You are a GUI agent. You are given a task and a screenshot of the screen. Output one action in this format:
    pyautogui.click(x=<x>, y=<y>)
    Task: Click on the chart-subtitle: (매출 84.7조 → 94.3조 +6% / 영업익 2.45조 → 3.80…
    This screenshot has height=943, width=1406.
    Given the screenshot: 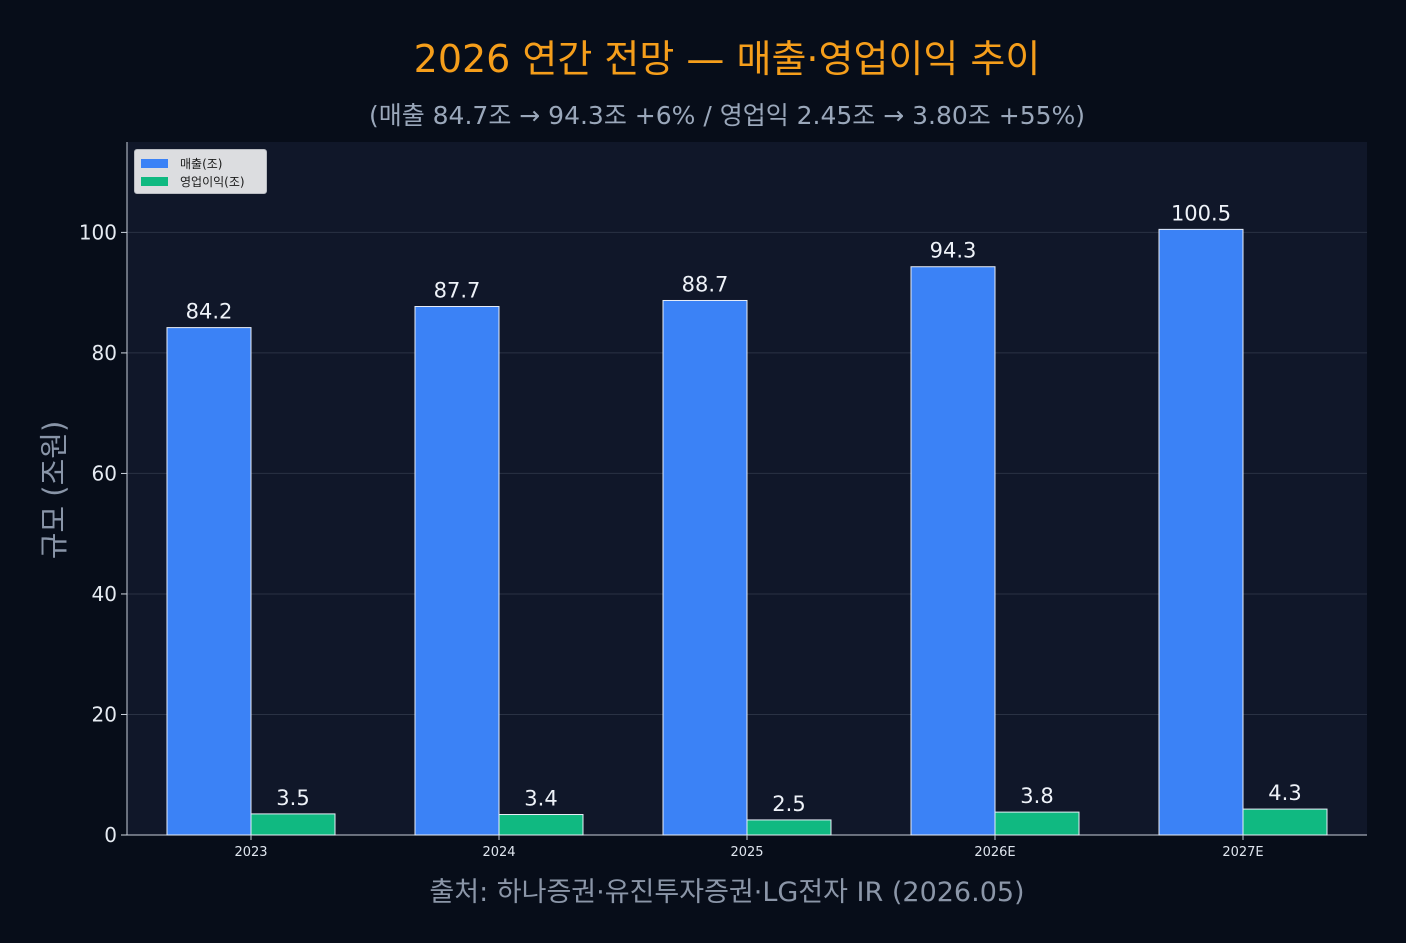 What is the action you would take?
    pyautogui.click(x=727, y=115)
    